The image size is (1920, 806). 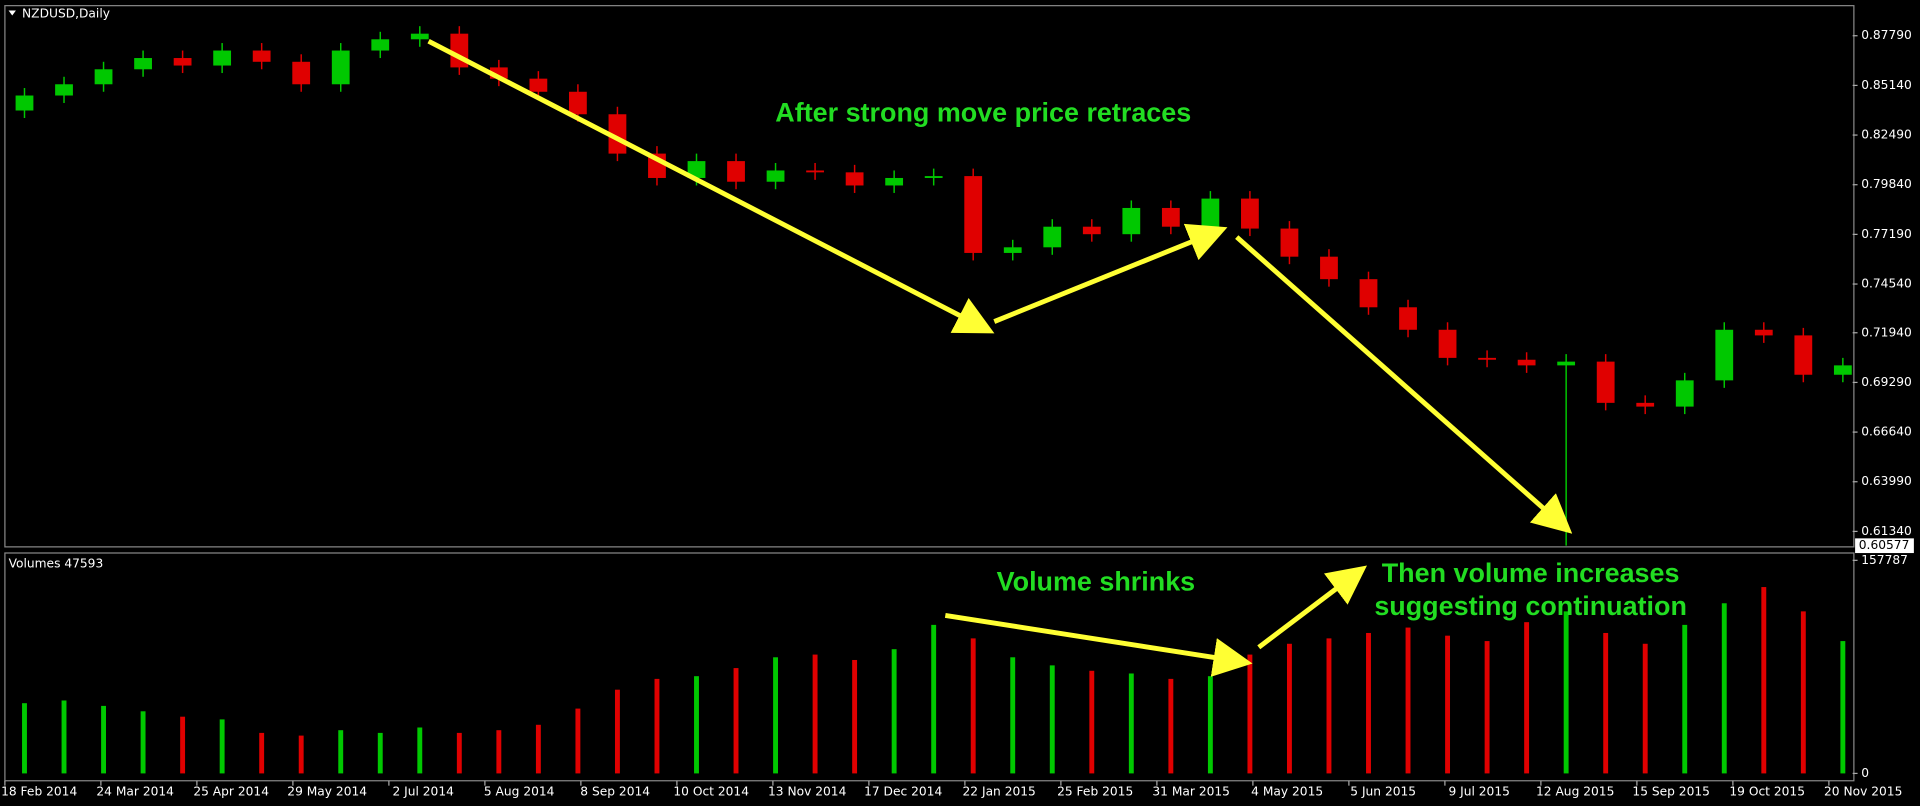 What do you see at coordinates (807, 791) in the screenshot?
I see `x-tick-label: 13 Nov 2014` at bounding box center [807, 791].